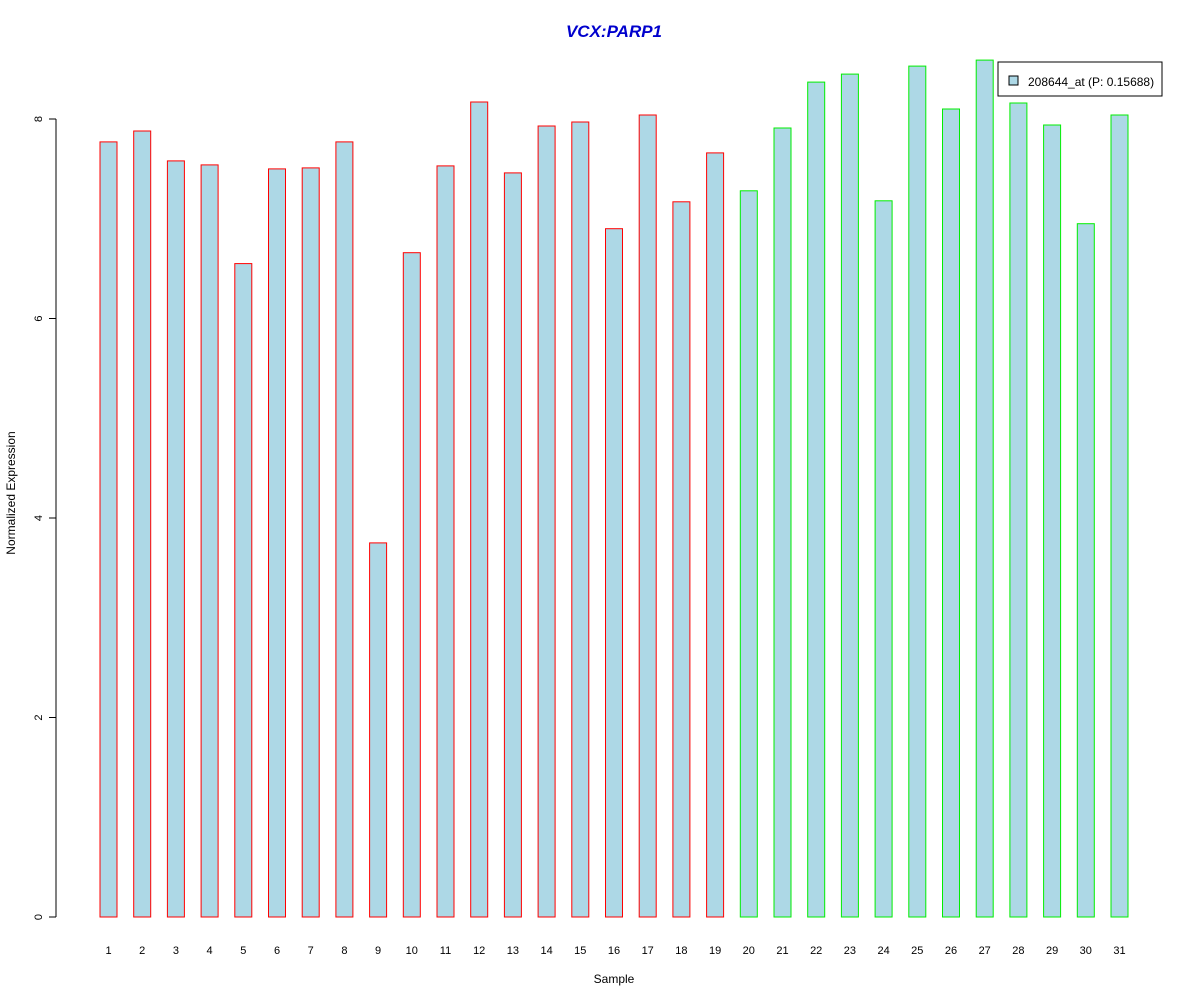 The image size is (1200, 1000). I want to click on x-tick-label: 8, so click(344, 951).